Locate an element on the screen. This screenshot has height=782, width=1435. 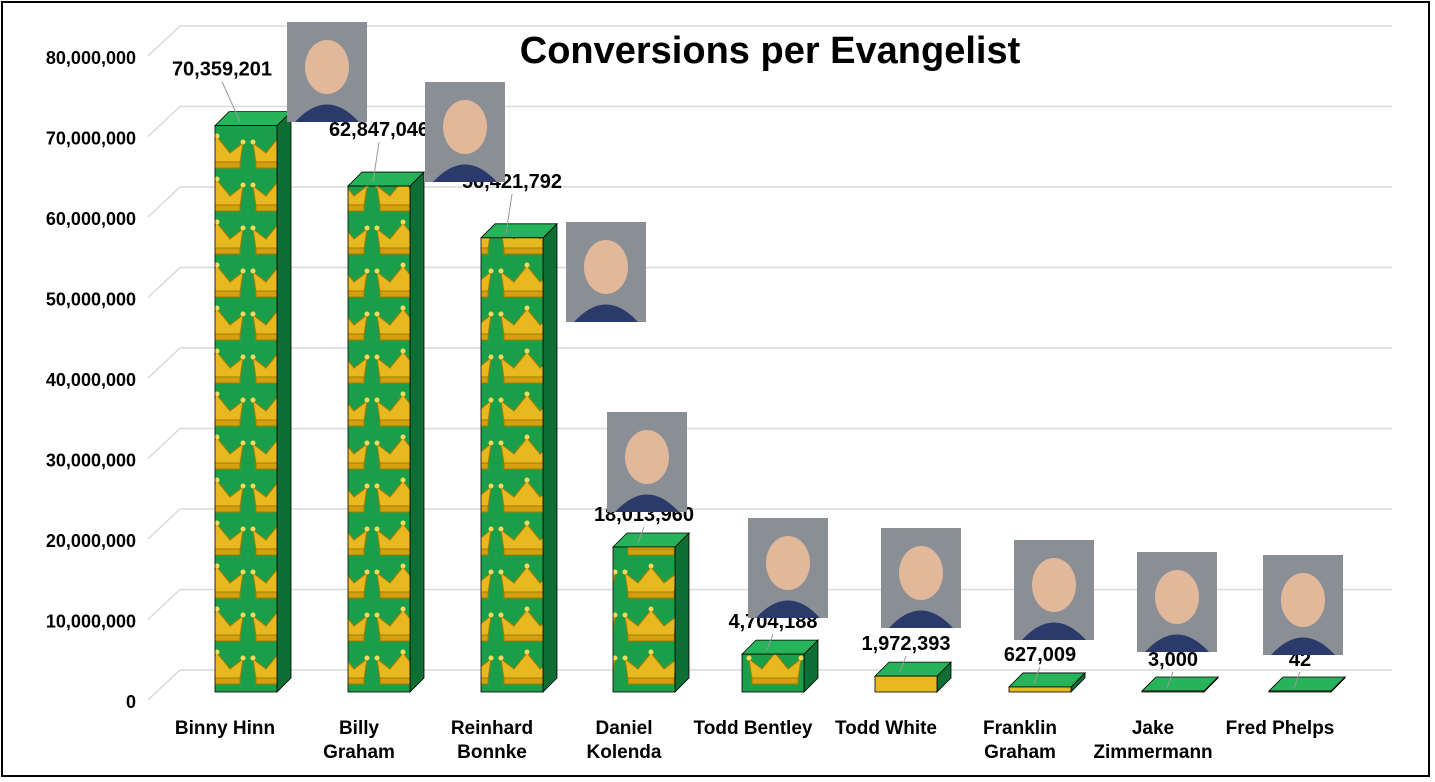
y-tick-label: 80,000,000 is located at coordinates (91, 58).